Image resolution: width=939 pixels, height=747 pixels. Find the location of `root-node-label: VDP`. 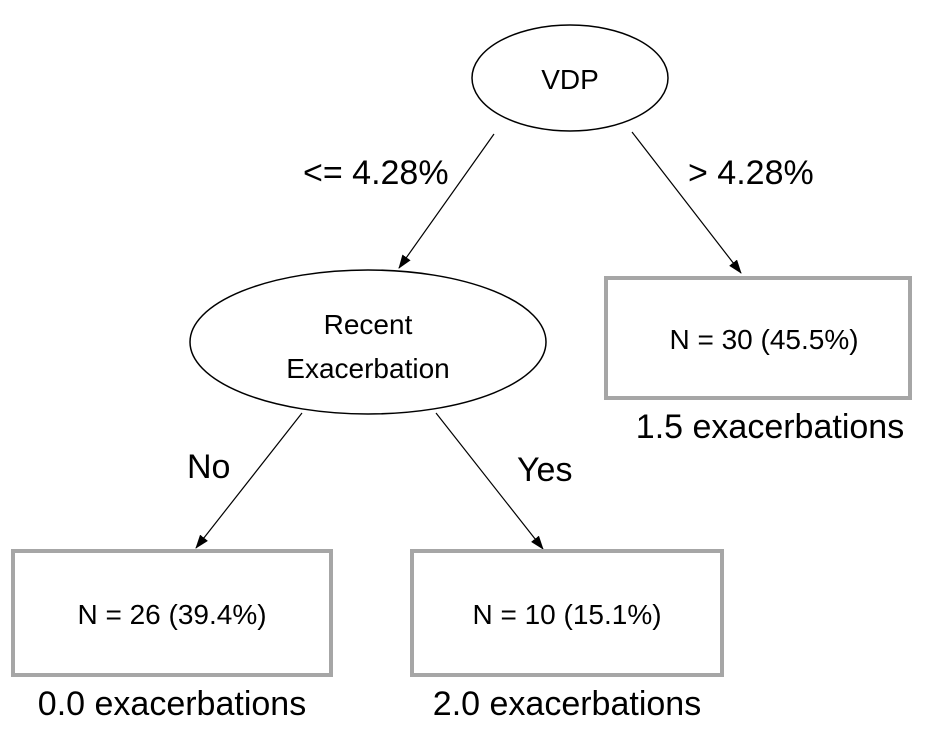

root-node-label: VDP is located at coordinates (570, 79).